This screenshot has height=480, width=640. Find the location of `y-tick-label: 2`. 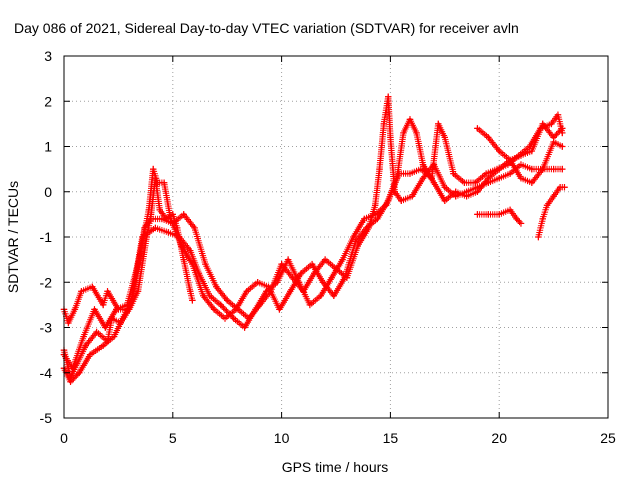

y-tick-label: 2 is located at coordinates (48, 101).